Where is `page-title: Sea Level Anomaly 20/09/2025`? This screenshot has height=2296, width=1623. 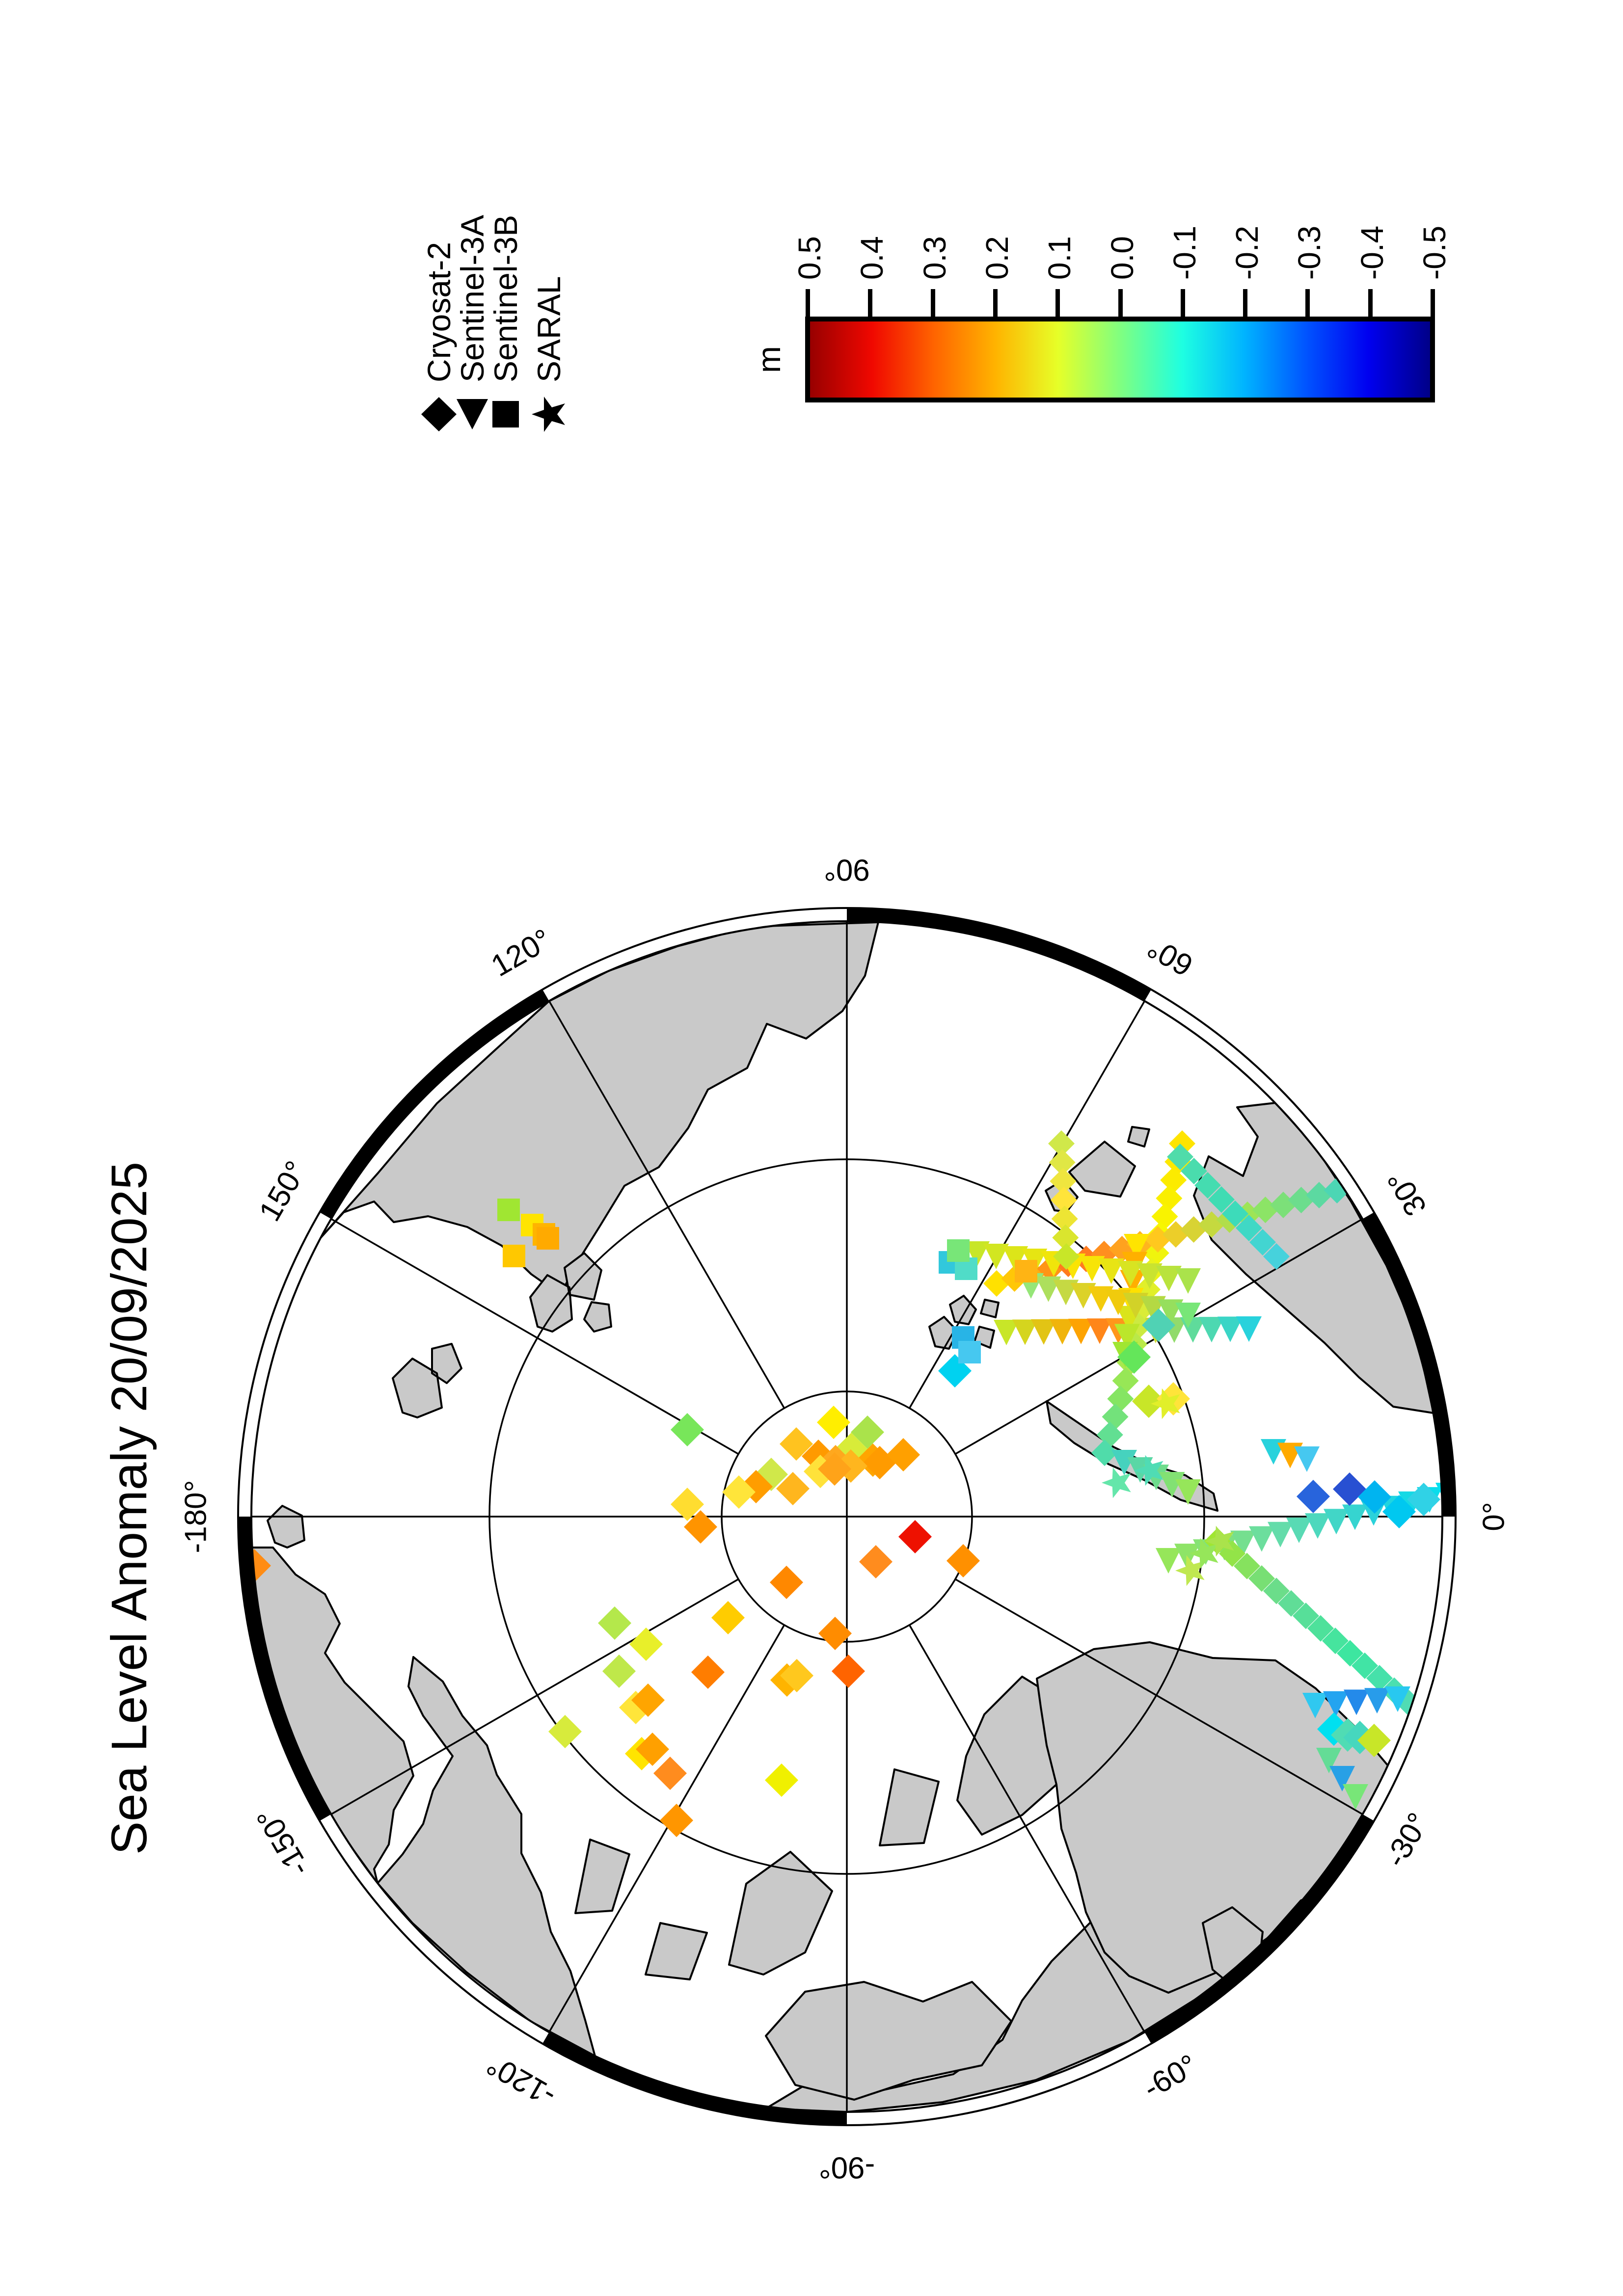 page-title: Sea Level Anomaly 20/09/2025 is located at coordinates (129, 1508).